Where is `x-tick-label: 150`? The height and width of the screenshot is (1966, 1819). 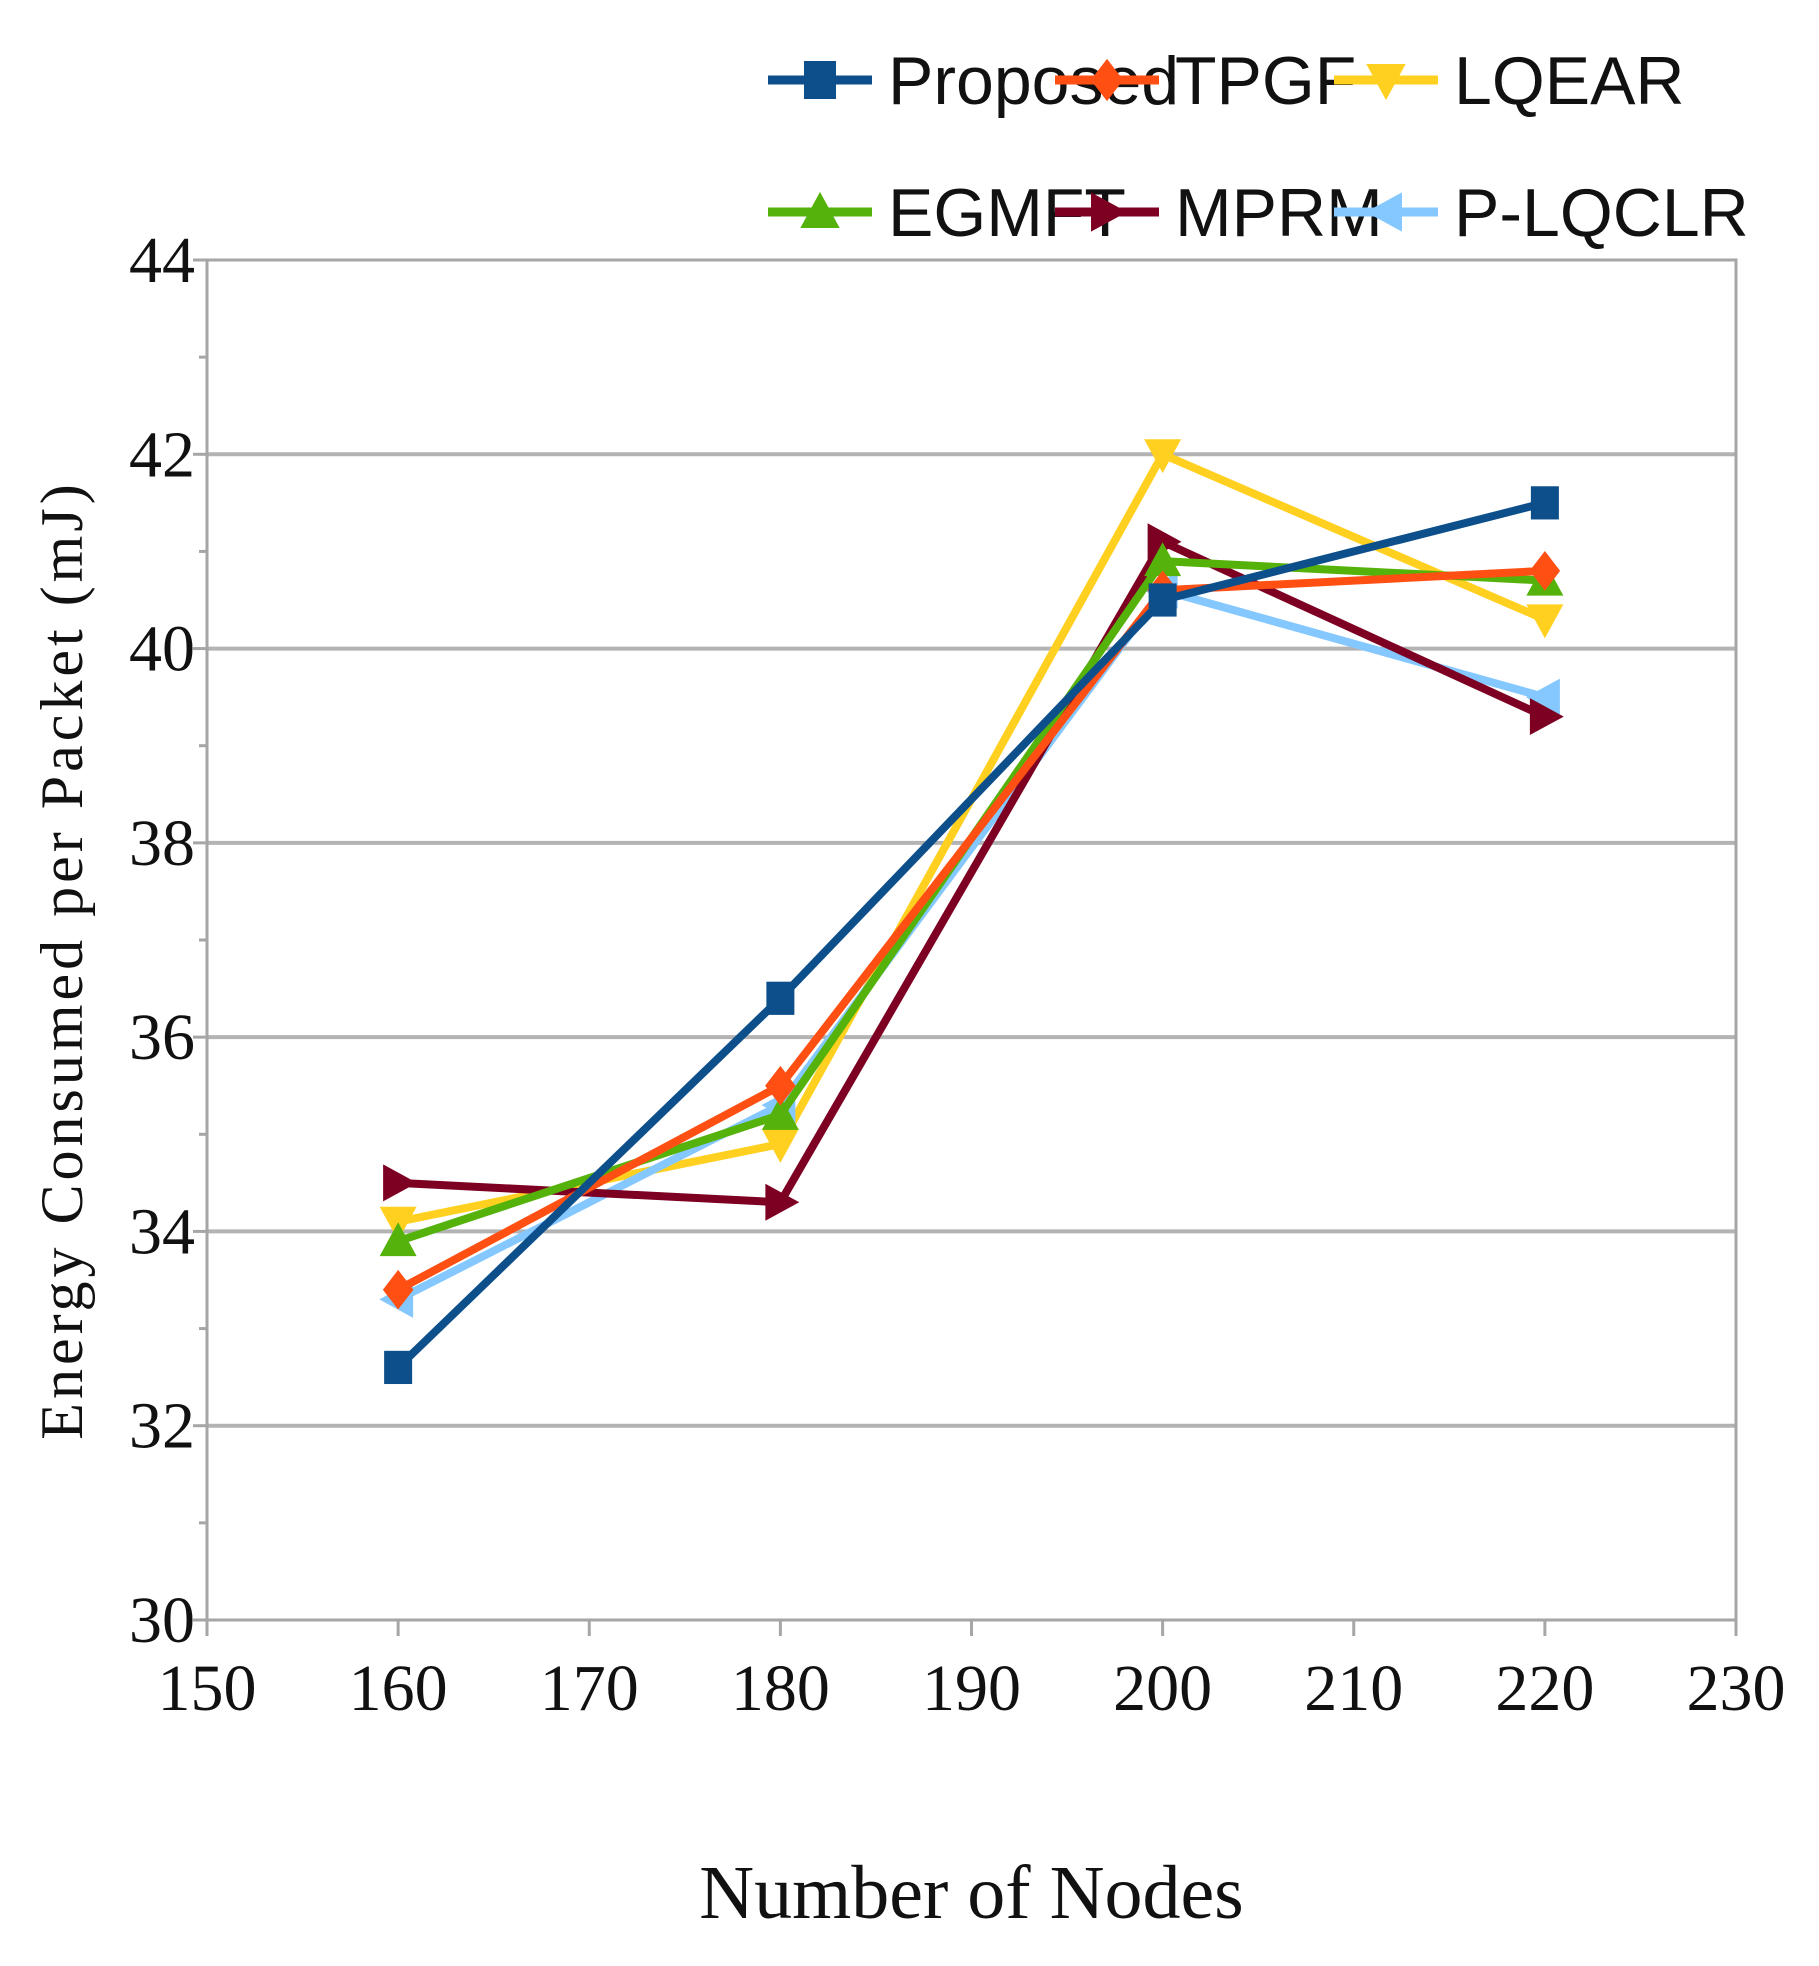
x-tick-label: 150 is located at coordinates (207, 1688).